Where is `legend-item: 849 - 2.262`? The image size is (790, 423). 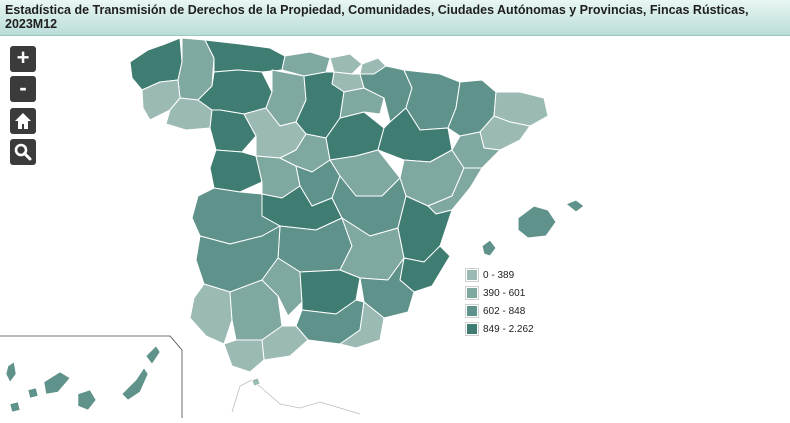
legend-item: 849 - 2.262 is located at coordinates (500, 329).